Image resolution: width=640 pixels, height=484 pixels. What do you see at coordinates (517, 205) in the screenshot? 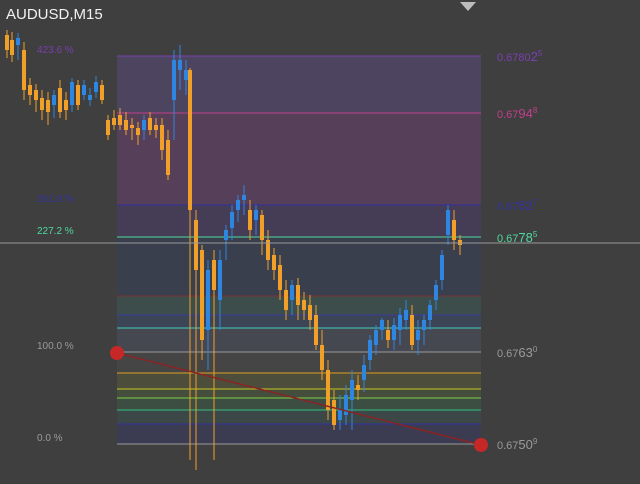
I see `fib-price-label: 0.67827` at bounding box center [517, 205].